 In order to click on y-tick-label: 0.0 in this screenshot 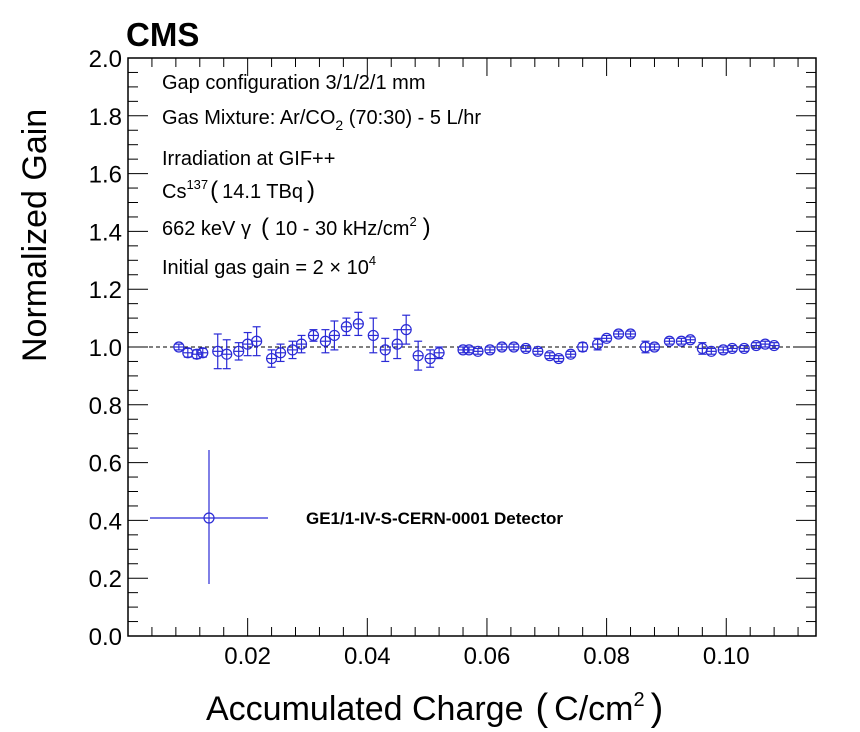, I will do `click(105, 637)`.